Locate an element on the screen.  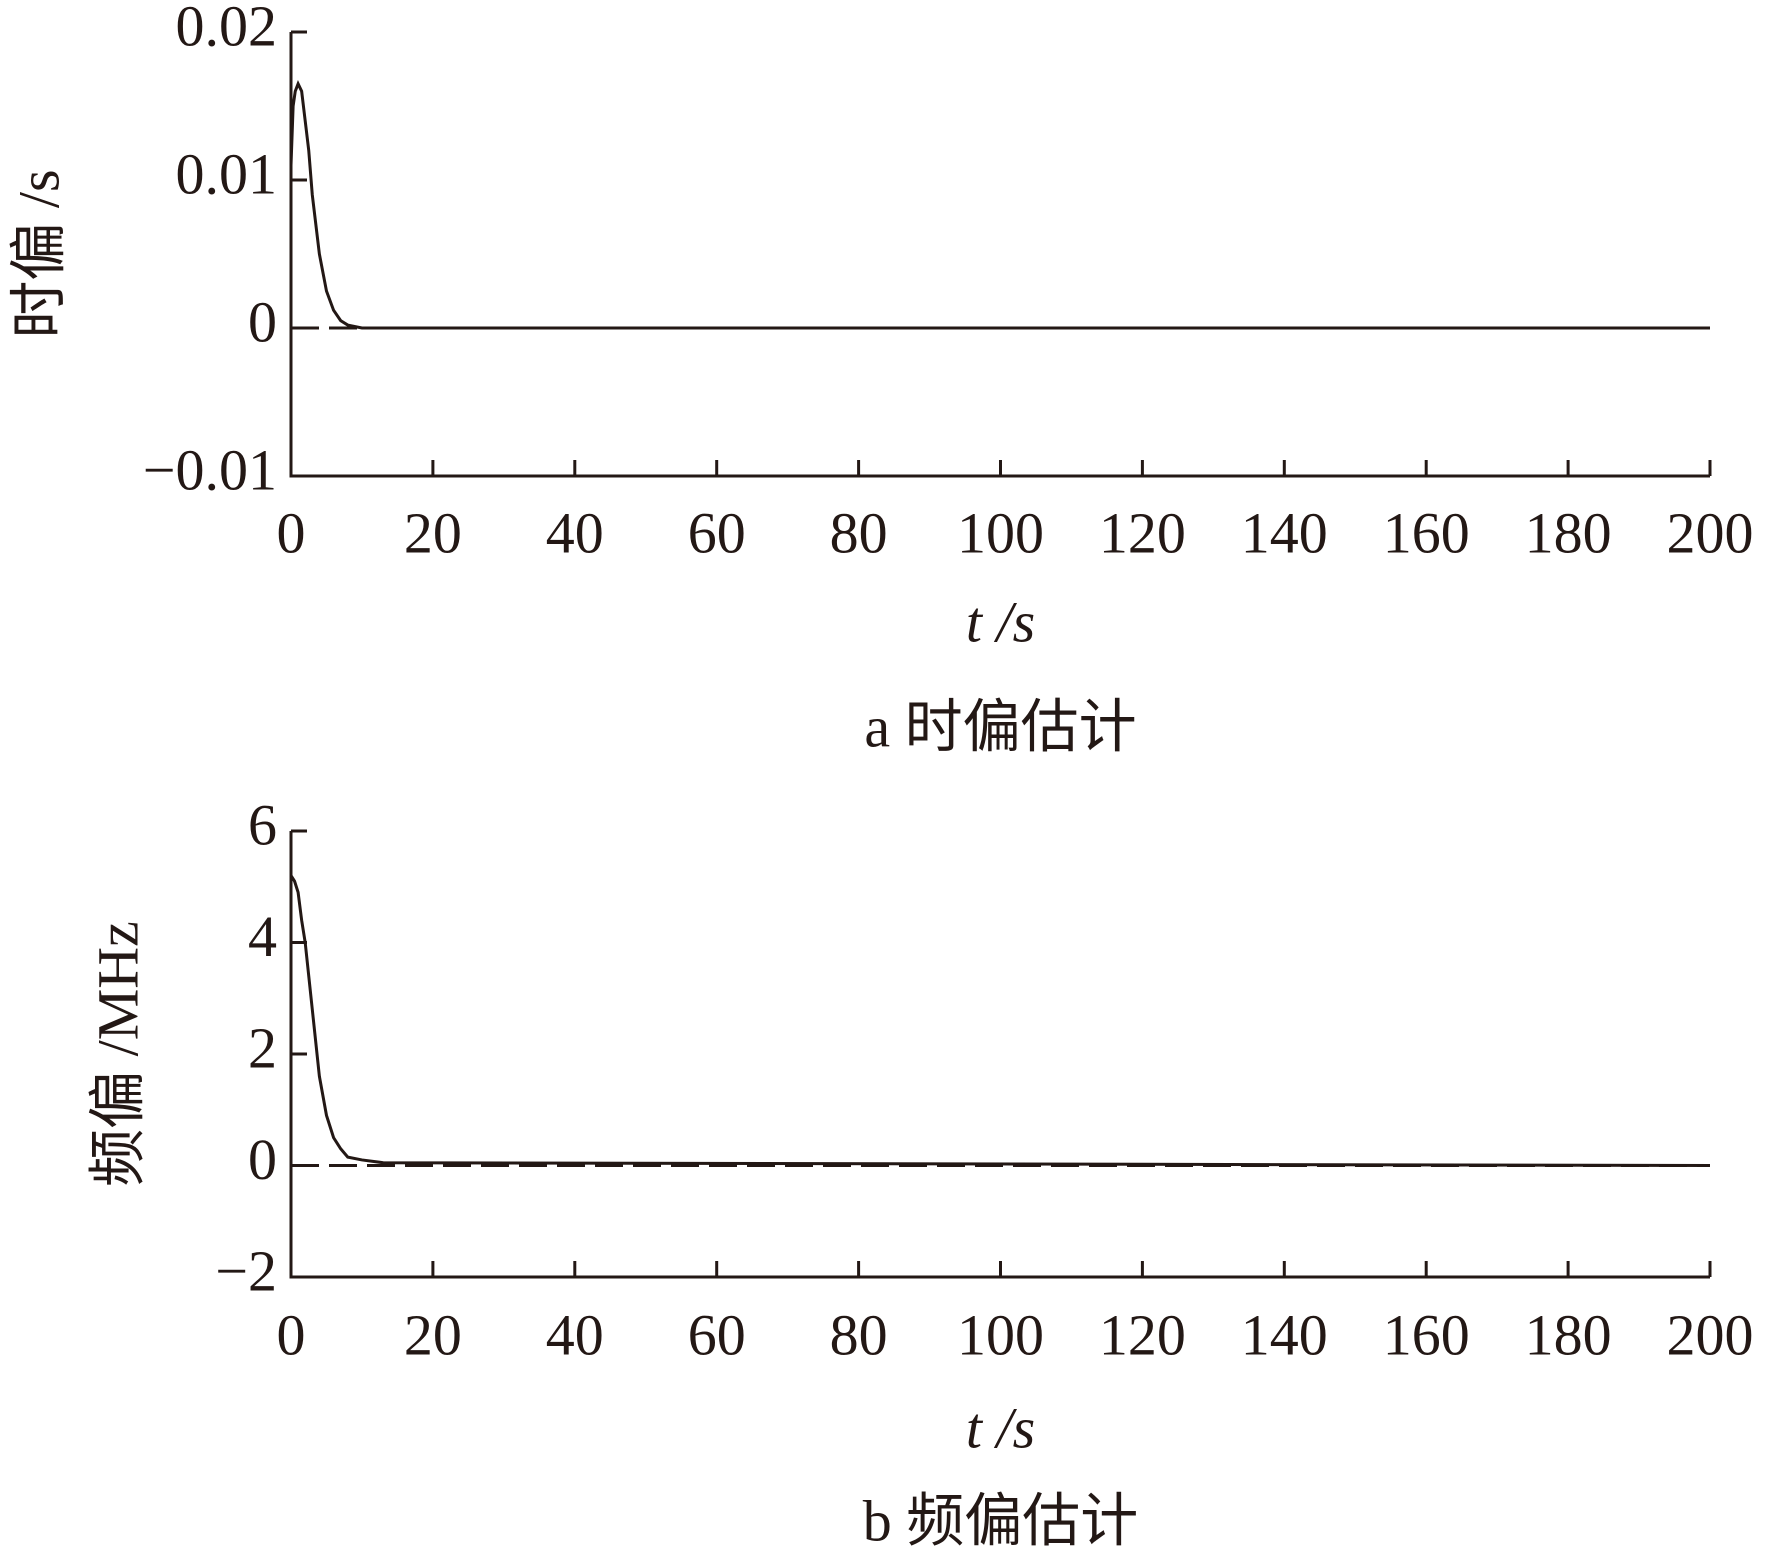
y-tick-label: 6 is located at coordinates (262, 824).